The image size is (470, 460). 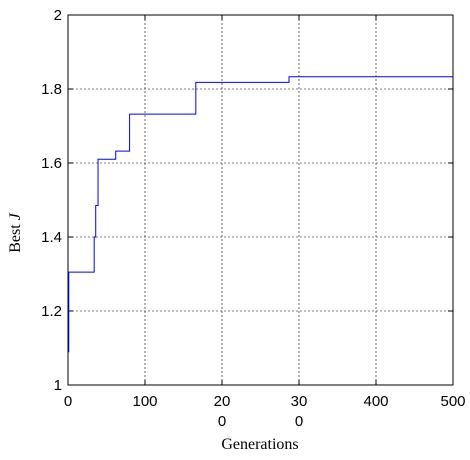 I want to click on x-tick-label: 400, so click(x=375, y=401).